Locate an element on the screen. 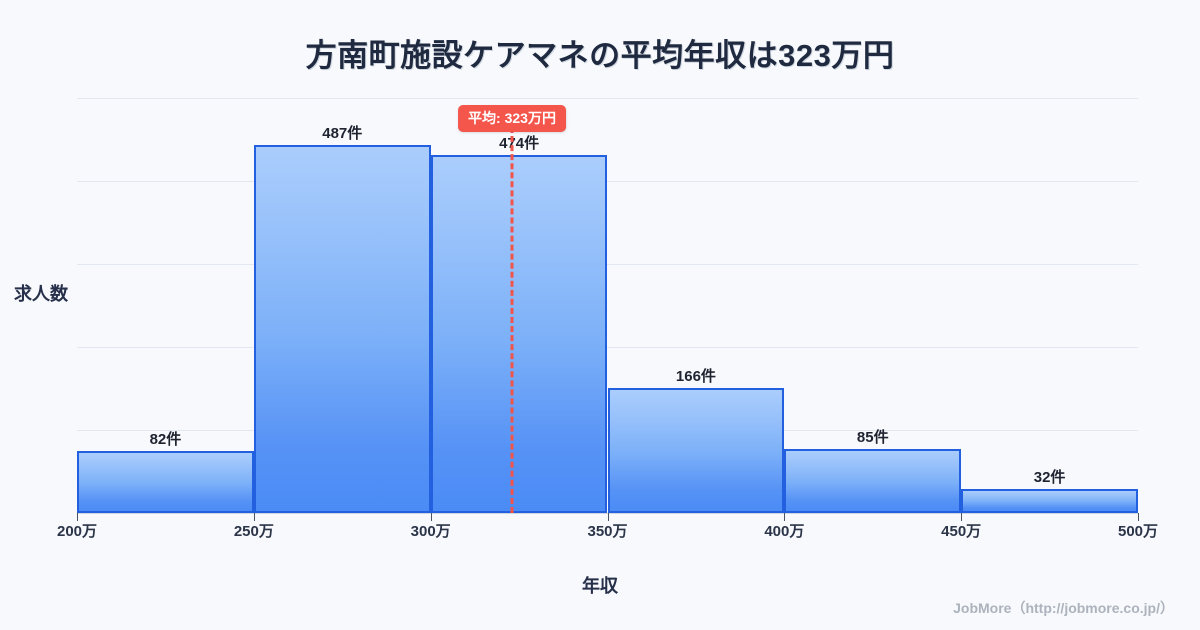  bar-value-label: 82件 is located at coordinates (165, 440).